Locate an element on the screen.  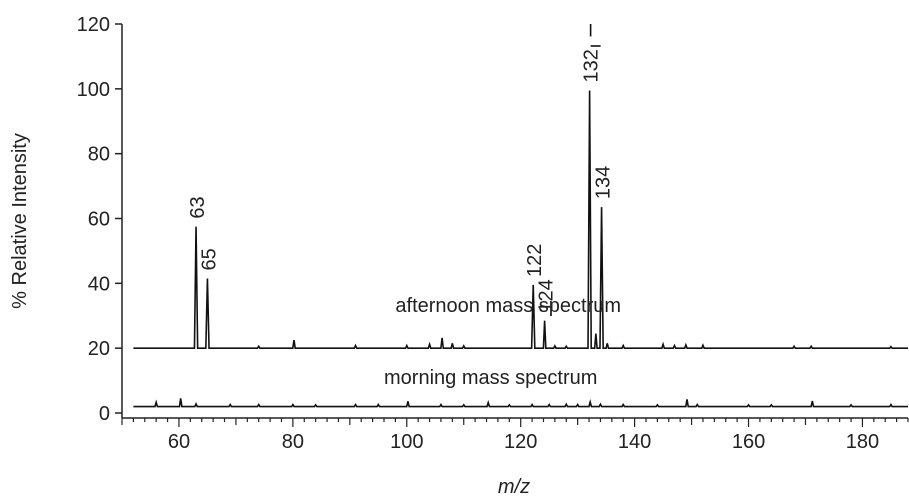
spectrum-line is located at coordinates (520, 403).